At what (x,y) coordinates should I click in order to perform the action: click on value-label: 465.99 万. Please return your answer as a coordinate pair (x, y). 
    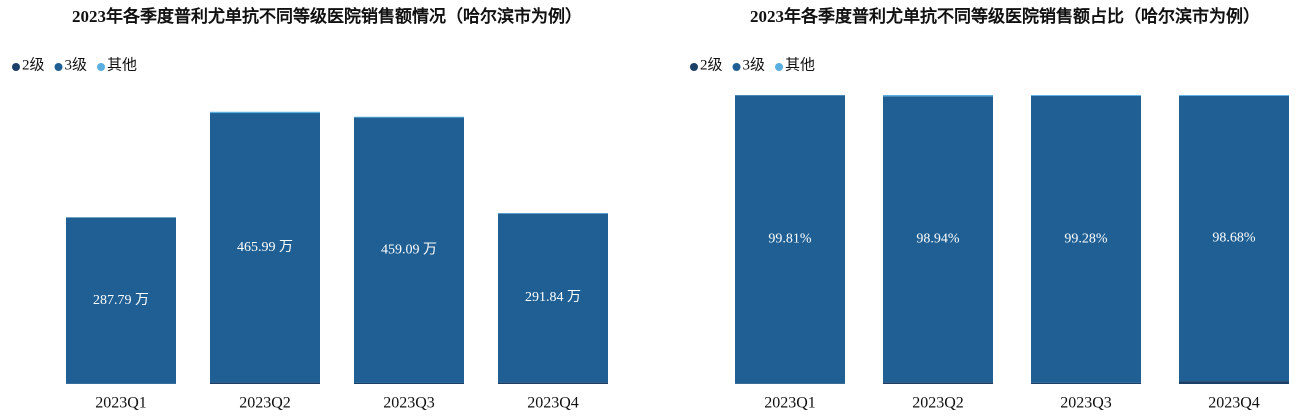
    Looking at the image, I should click on (265, 247).